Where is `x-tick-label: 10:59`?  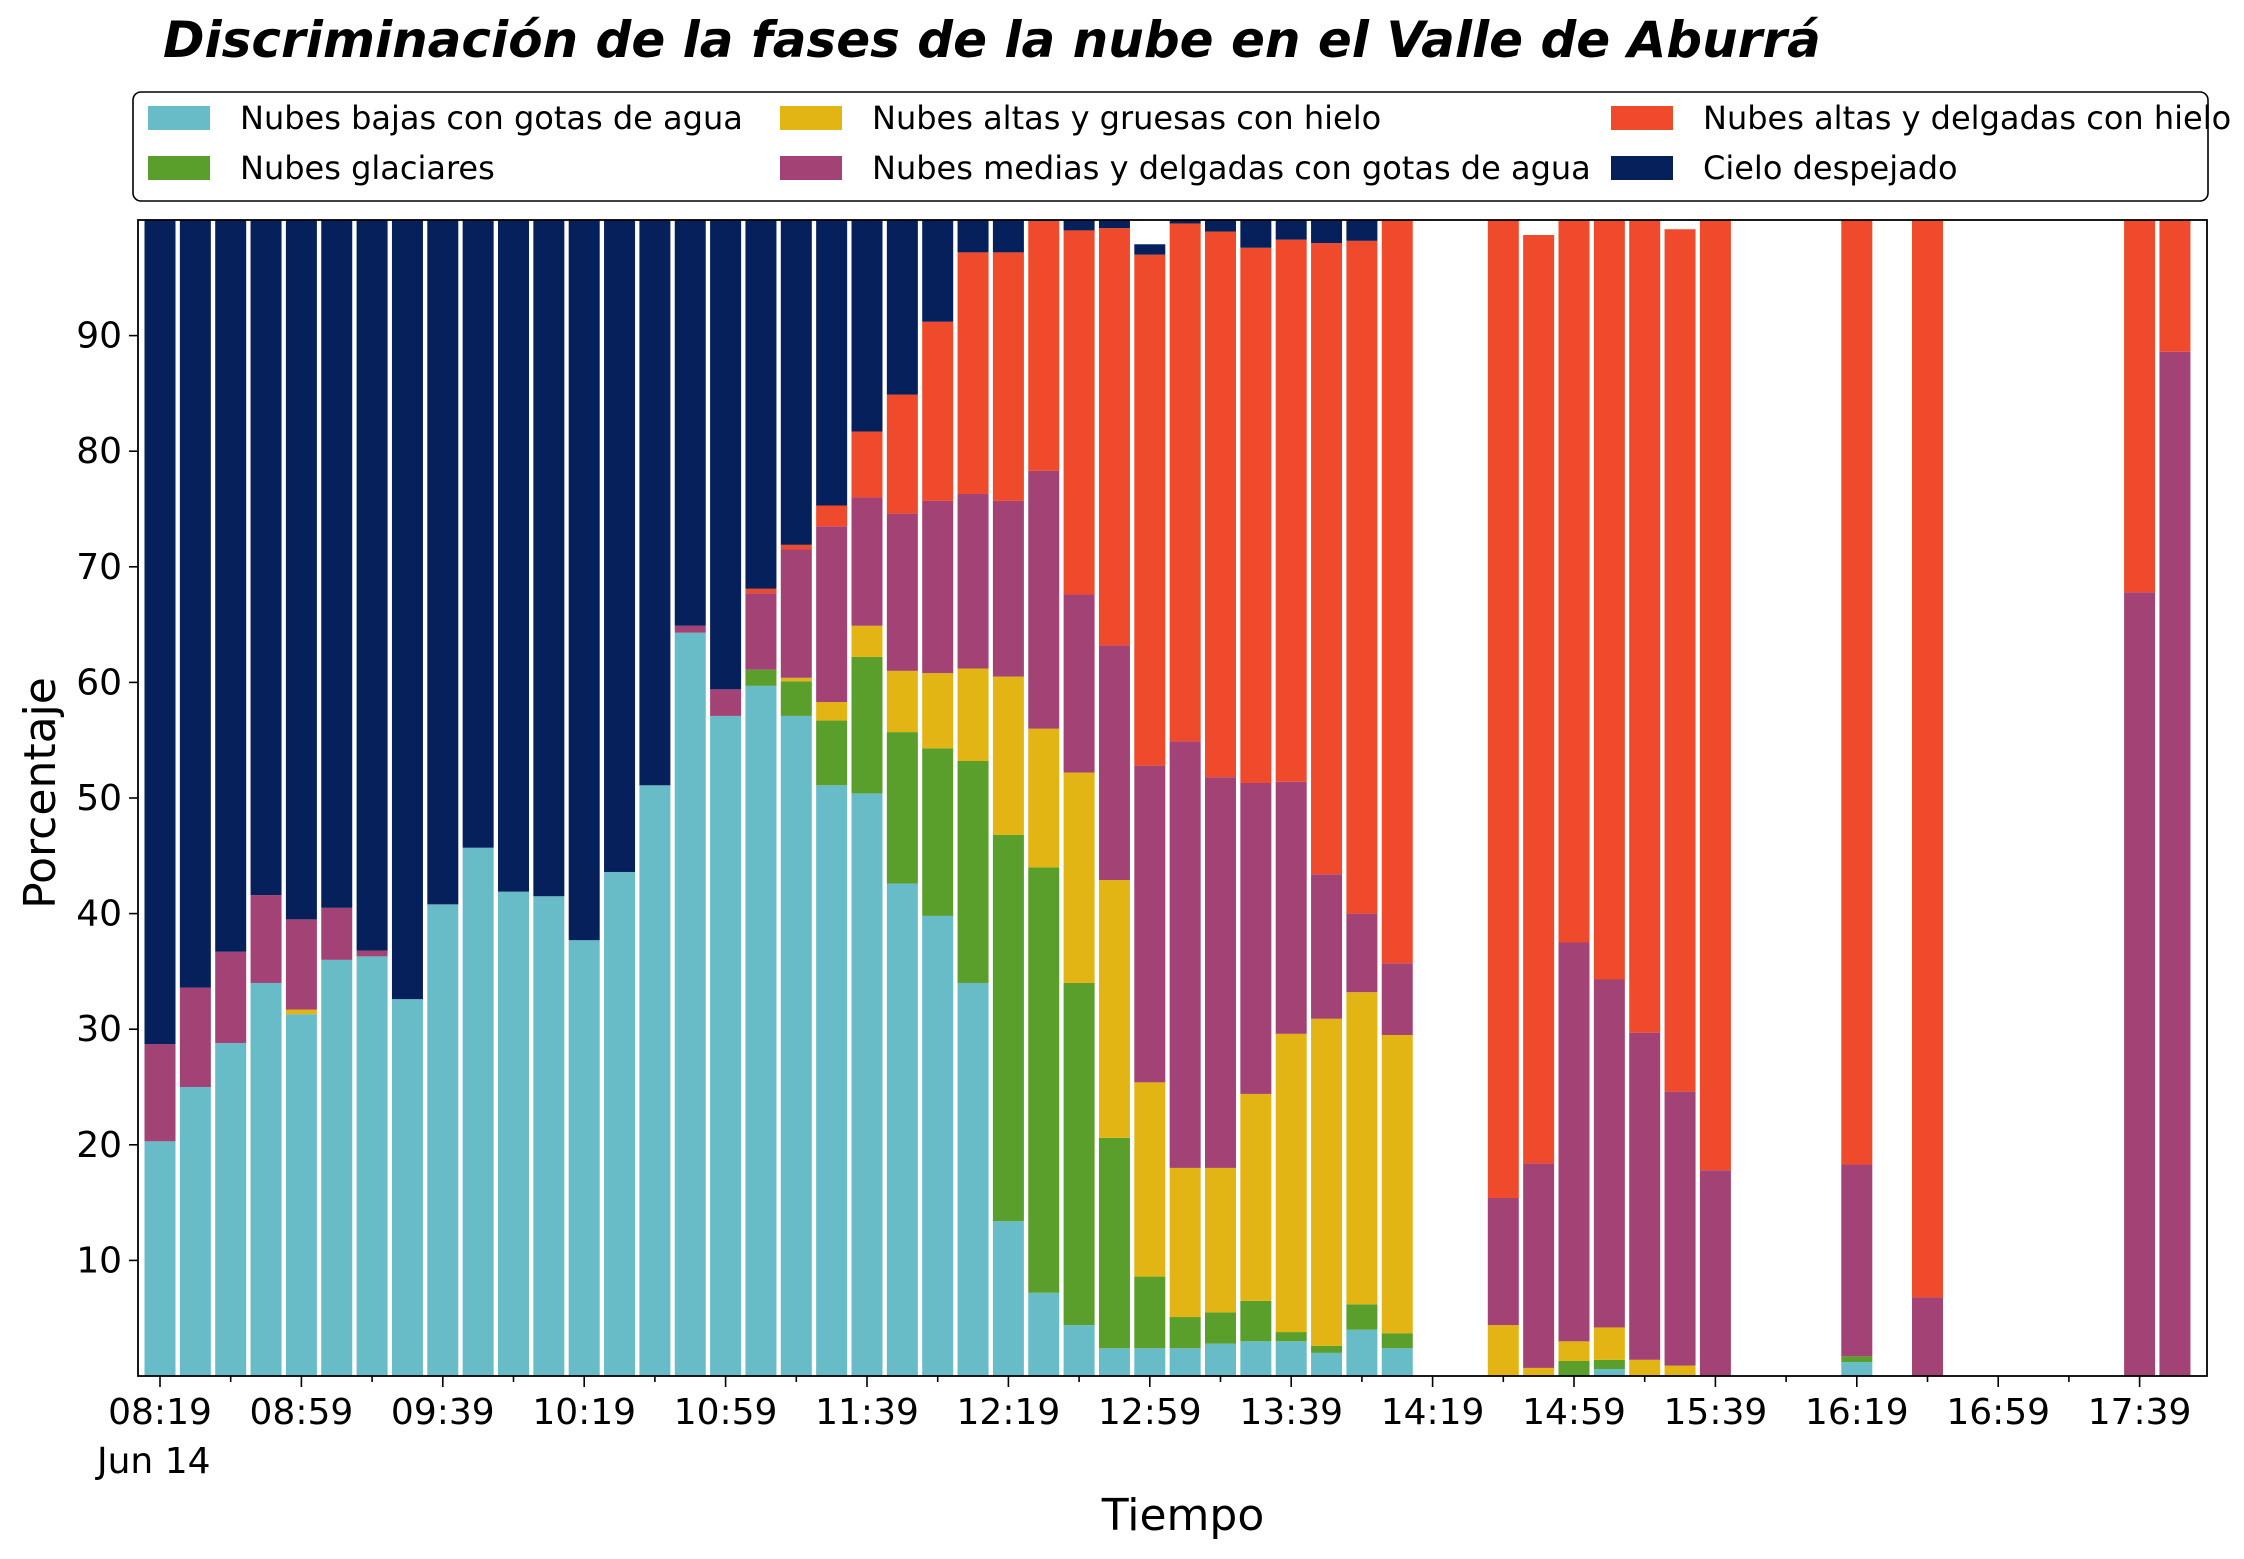 x-tick-label: 10:59 is located at coordinates (726, 1412).